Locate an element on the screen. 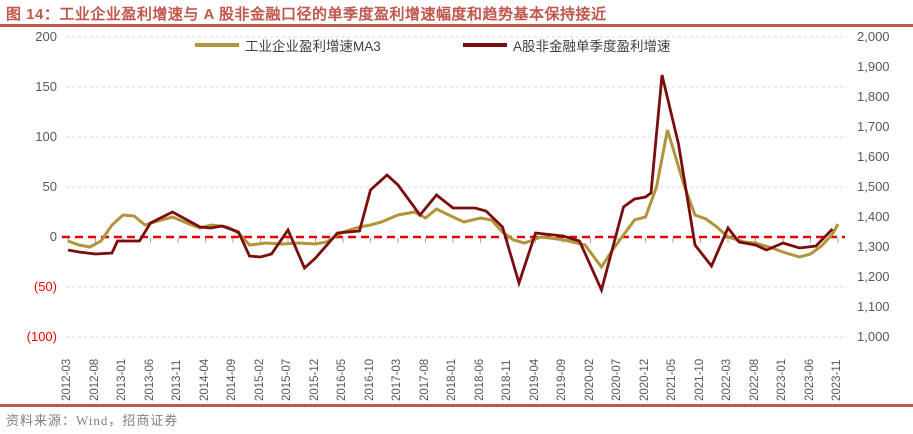 This screenshot has width=913, height=434. right-axis-tick-label: 1,800 is located at coordinates (873, 96).